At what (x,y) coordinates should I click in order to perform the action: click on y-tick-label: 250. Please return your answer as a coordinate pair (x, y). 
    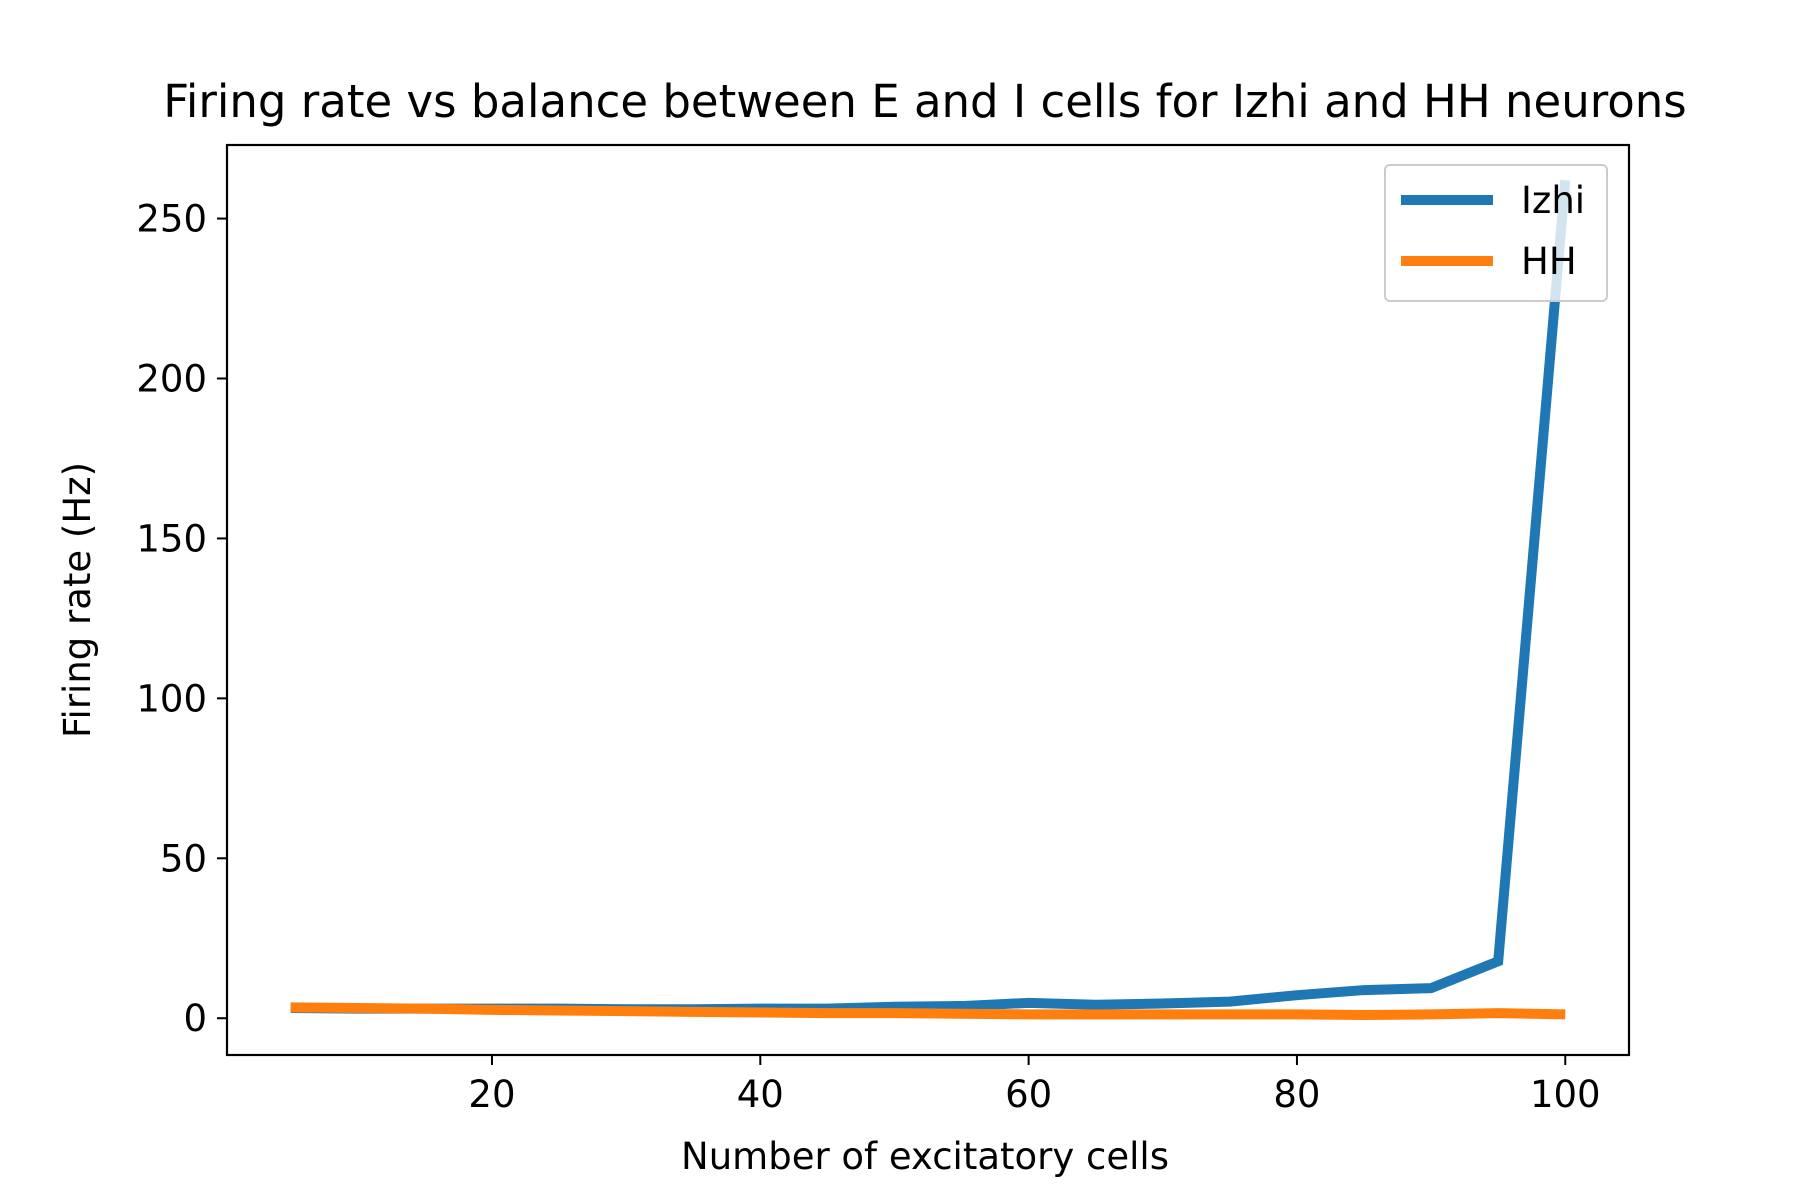
    Looking at the image, I should click on (171, 219).